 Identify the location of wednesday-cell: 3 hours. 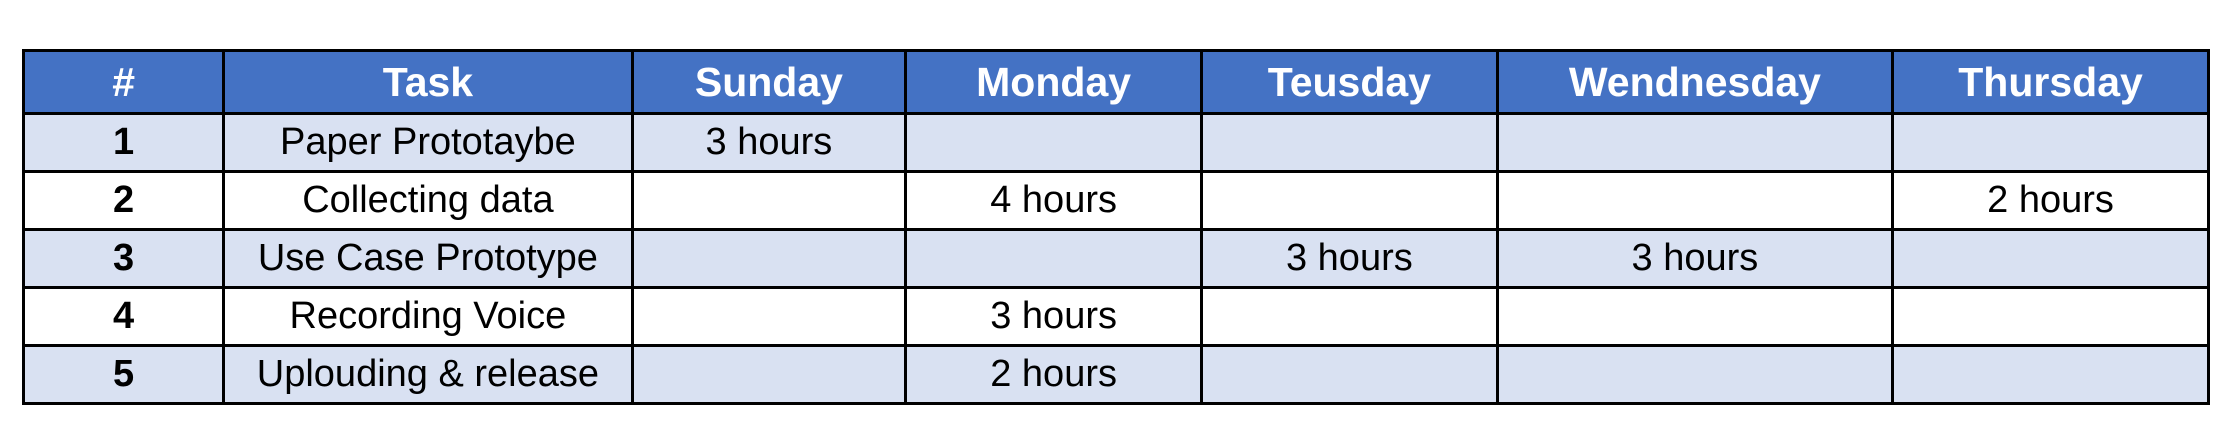
(1695, 258).